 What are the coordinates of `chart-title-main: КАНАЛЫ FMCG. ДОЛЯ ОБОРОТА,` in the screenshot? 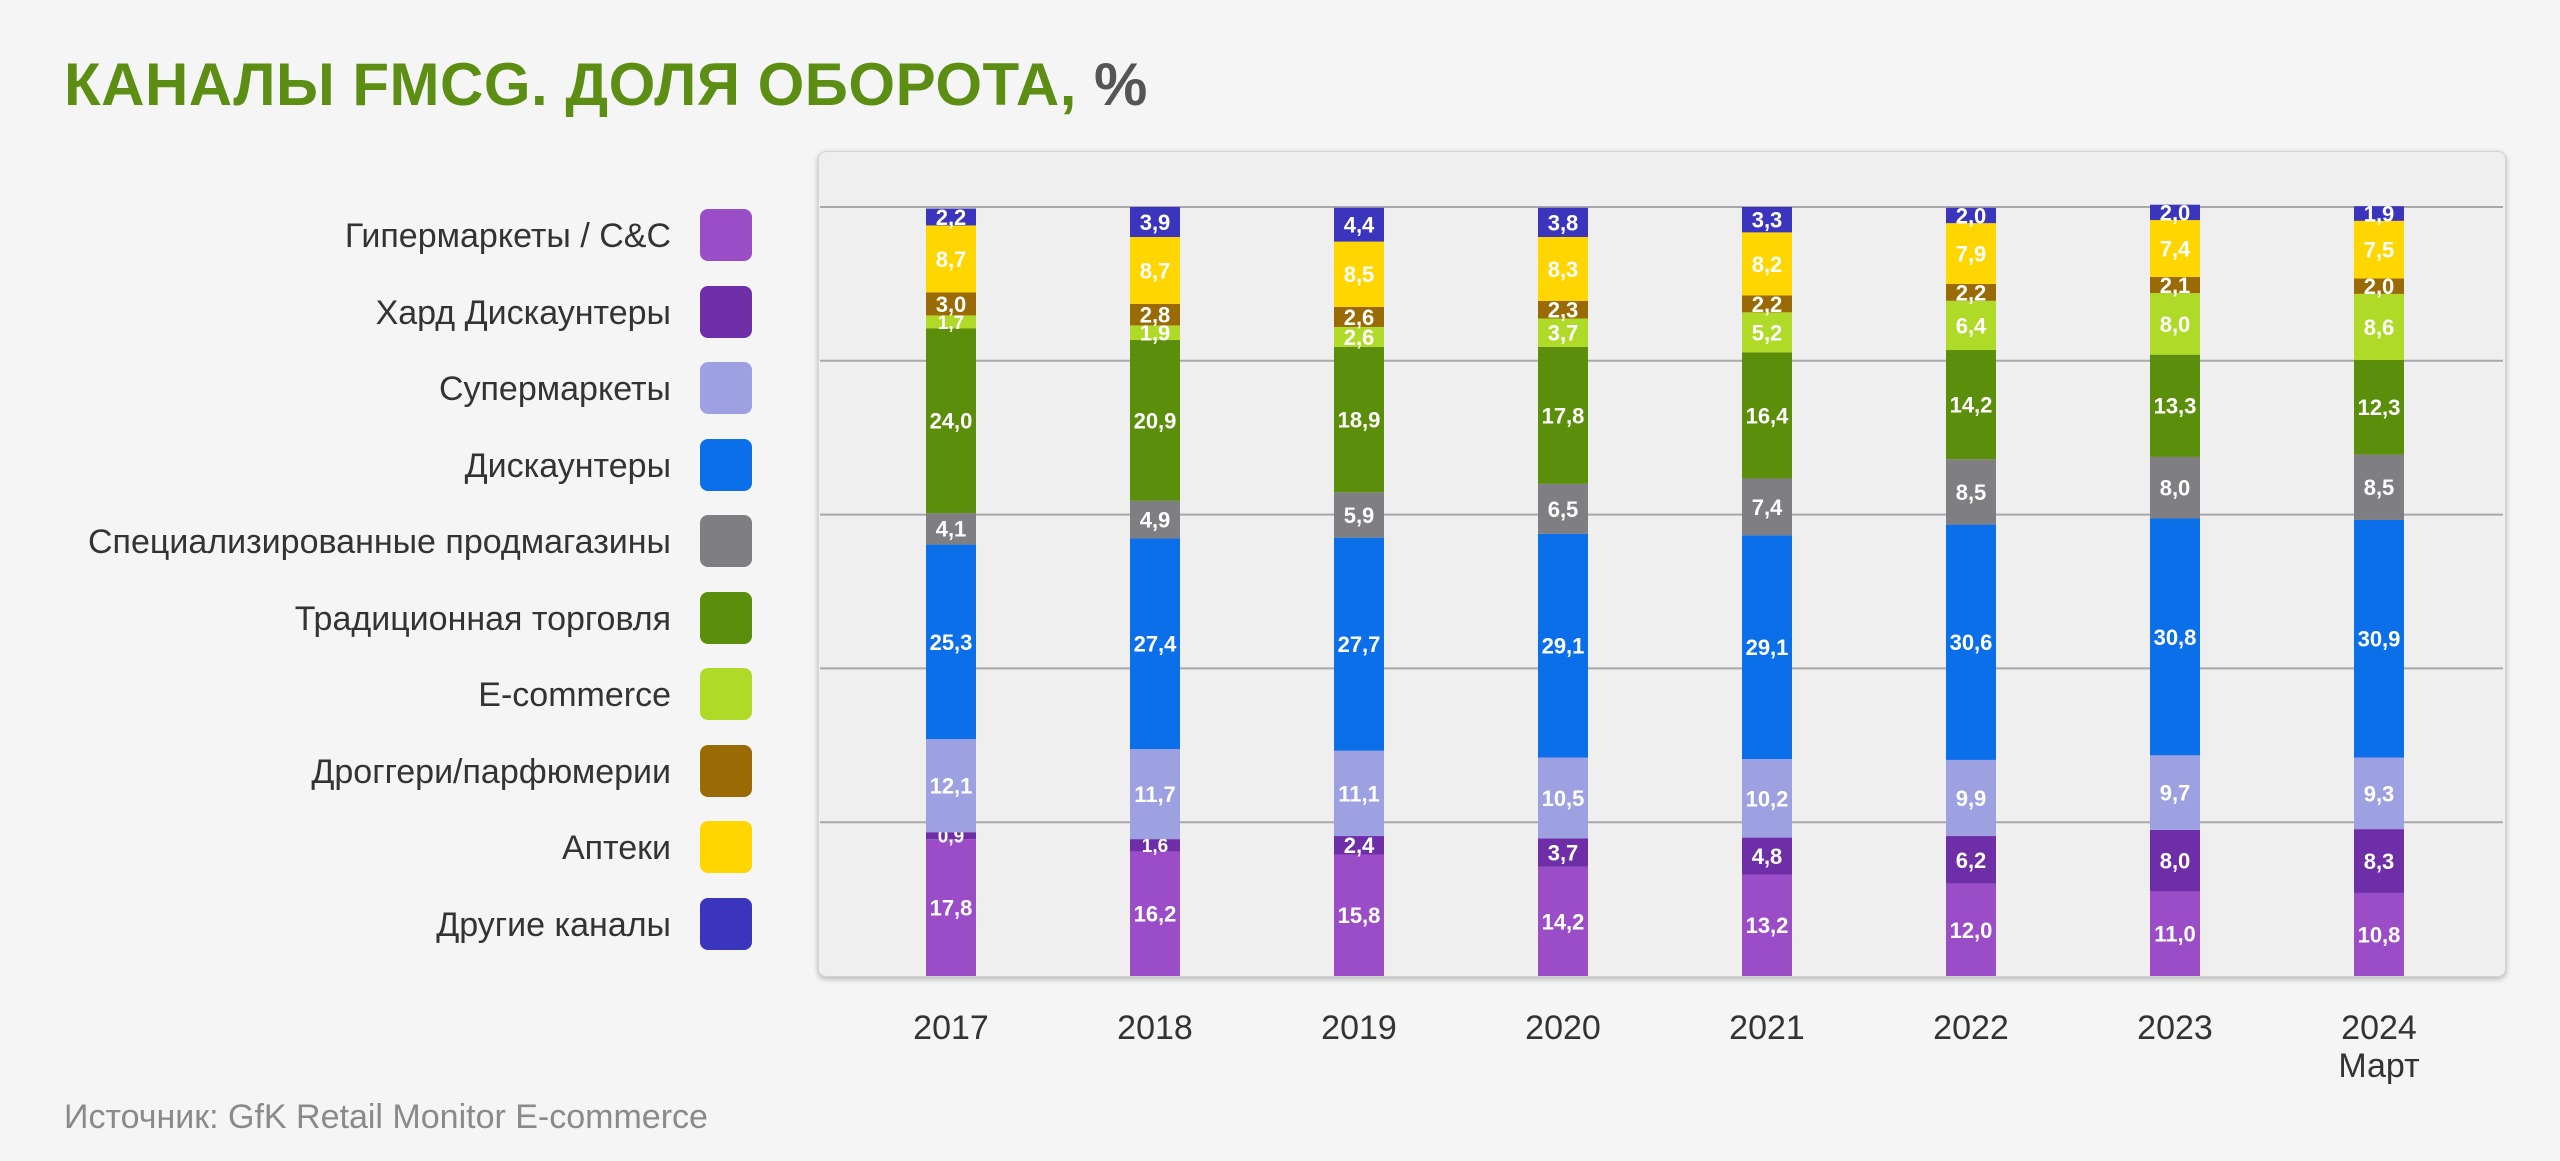 It's located at (570, 84).